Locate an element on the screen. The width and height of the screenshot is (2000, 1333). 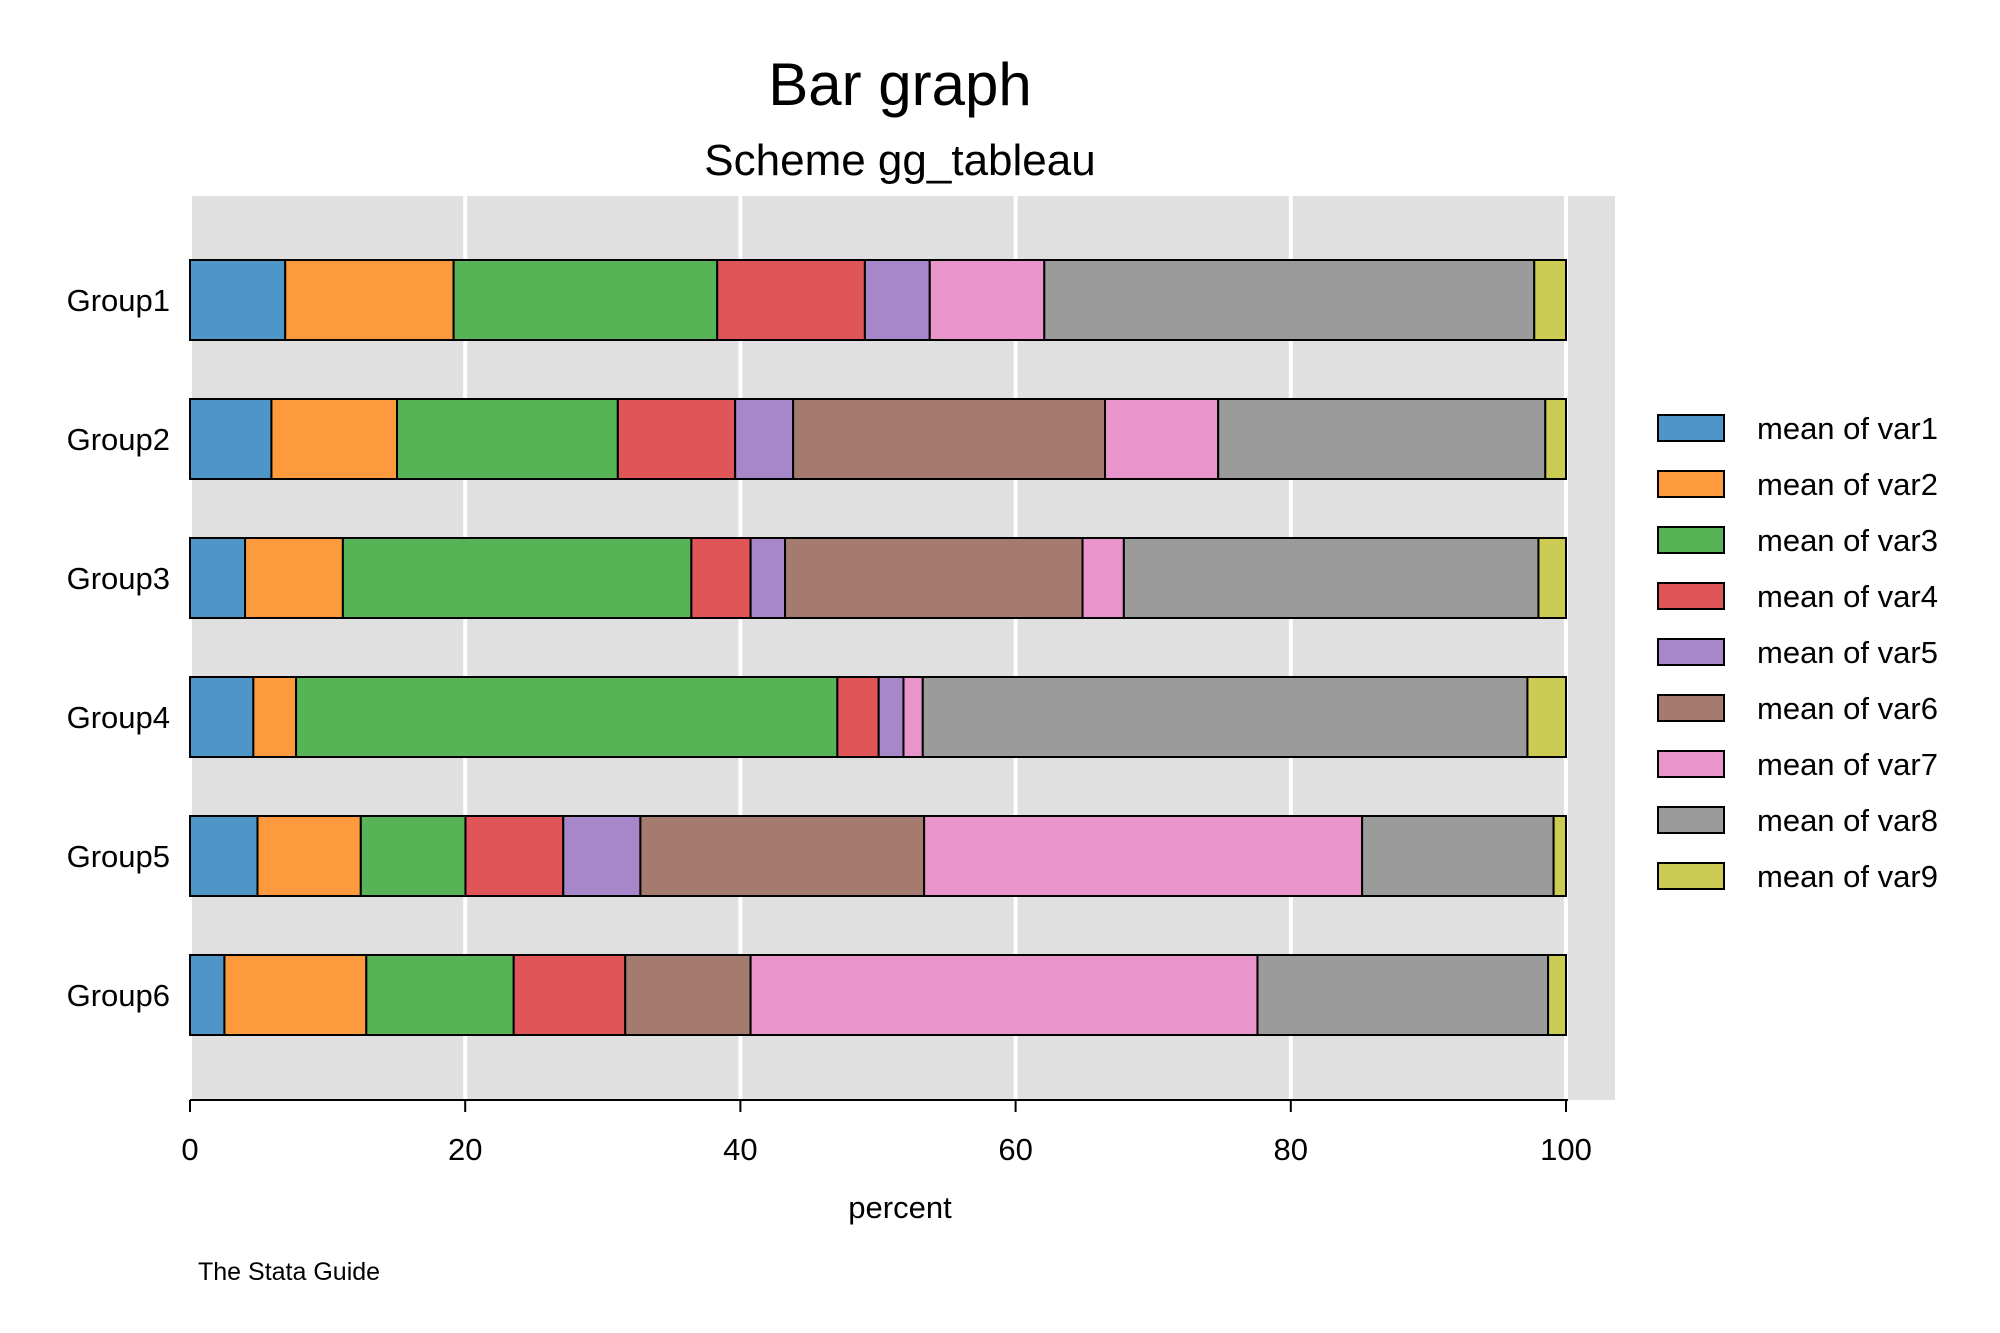
y-axis-labels: Group1 Group2 Group3 Group4 Group5 Group6 is located at coordinates (118, 648).